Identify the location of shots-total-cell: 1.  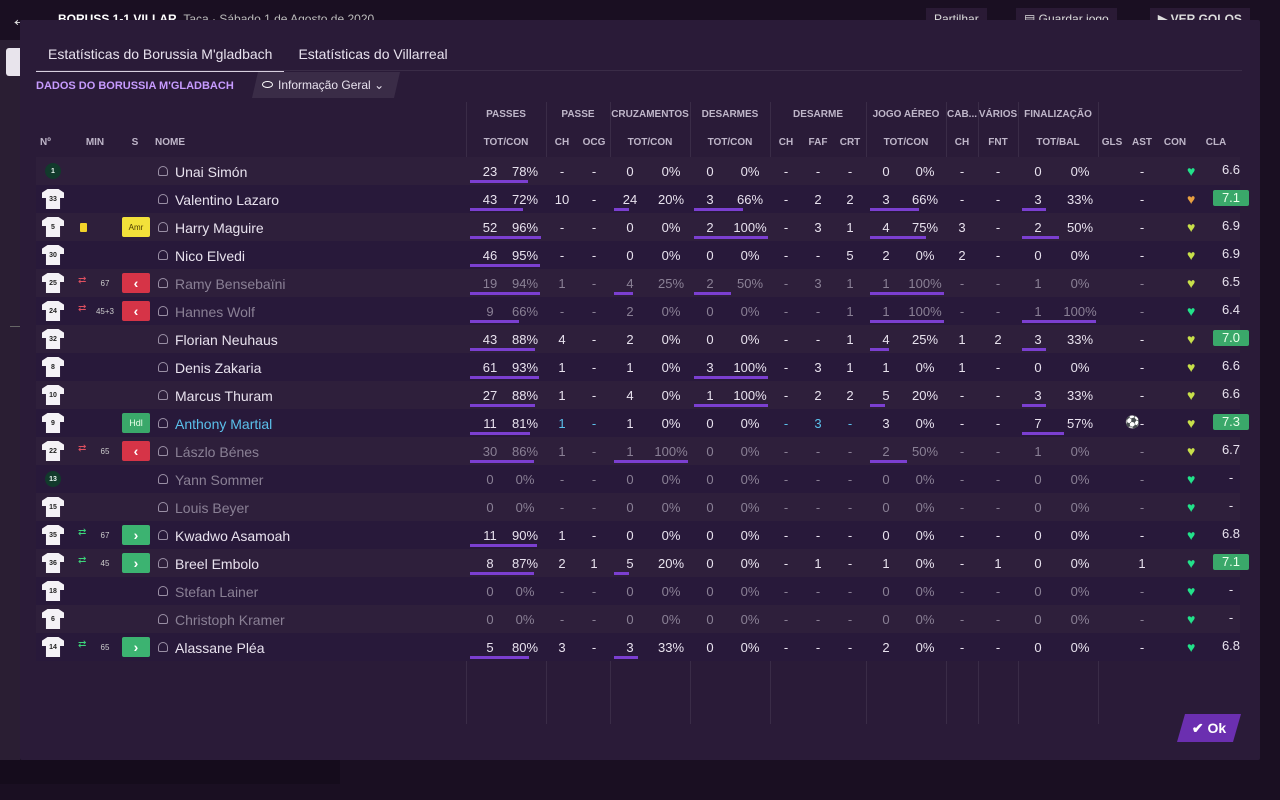
(1038, 283).